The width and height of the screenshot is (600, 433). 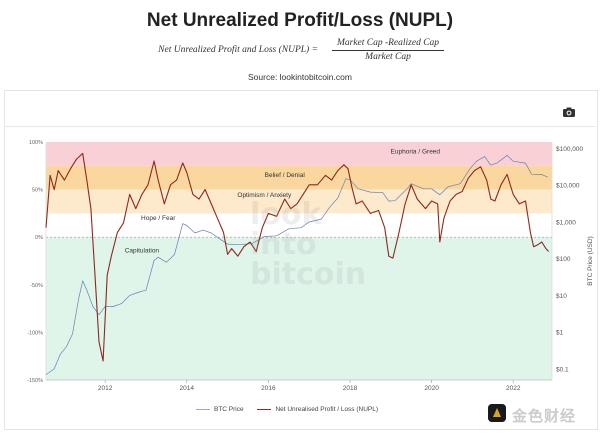 I want to click on zone-label: Hope / Fear, so click(x=158, y=218).